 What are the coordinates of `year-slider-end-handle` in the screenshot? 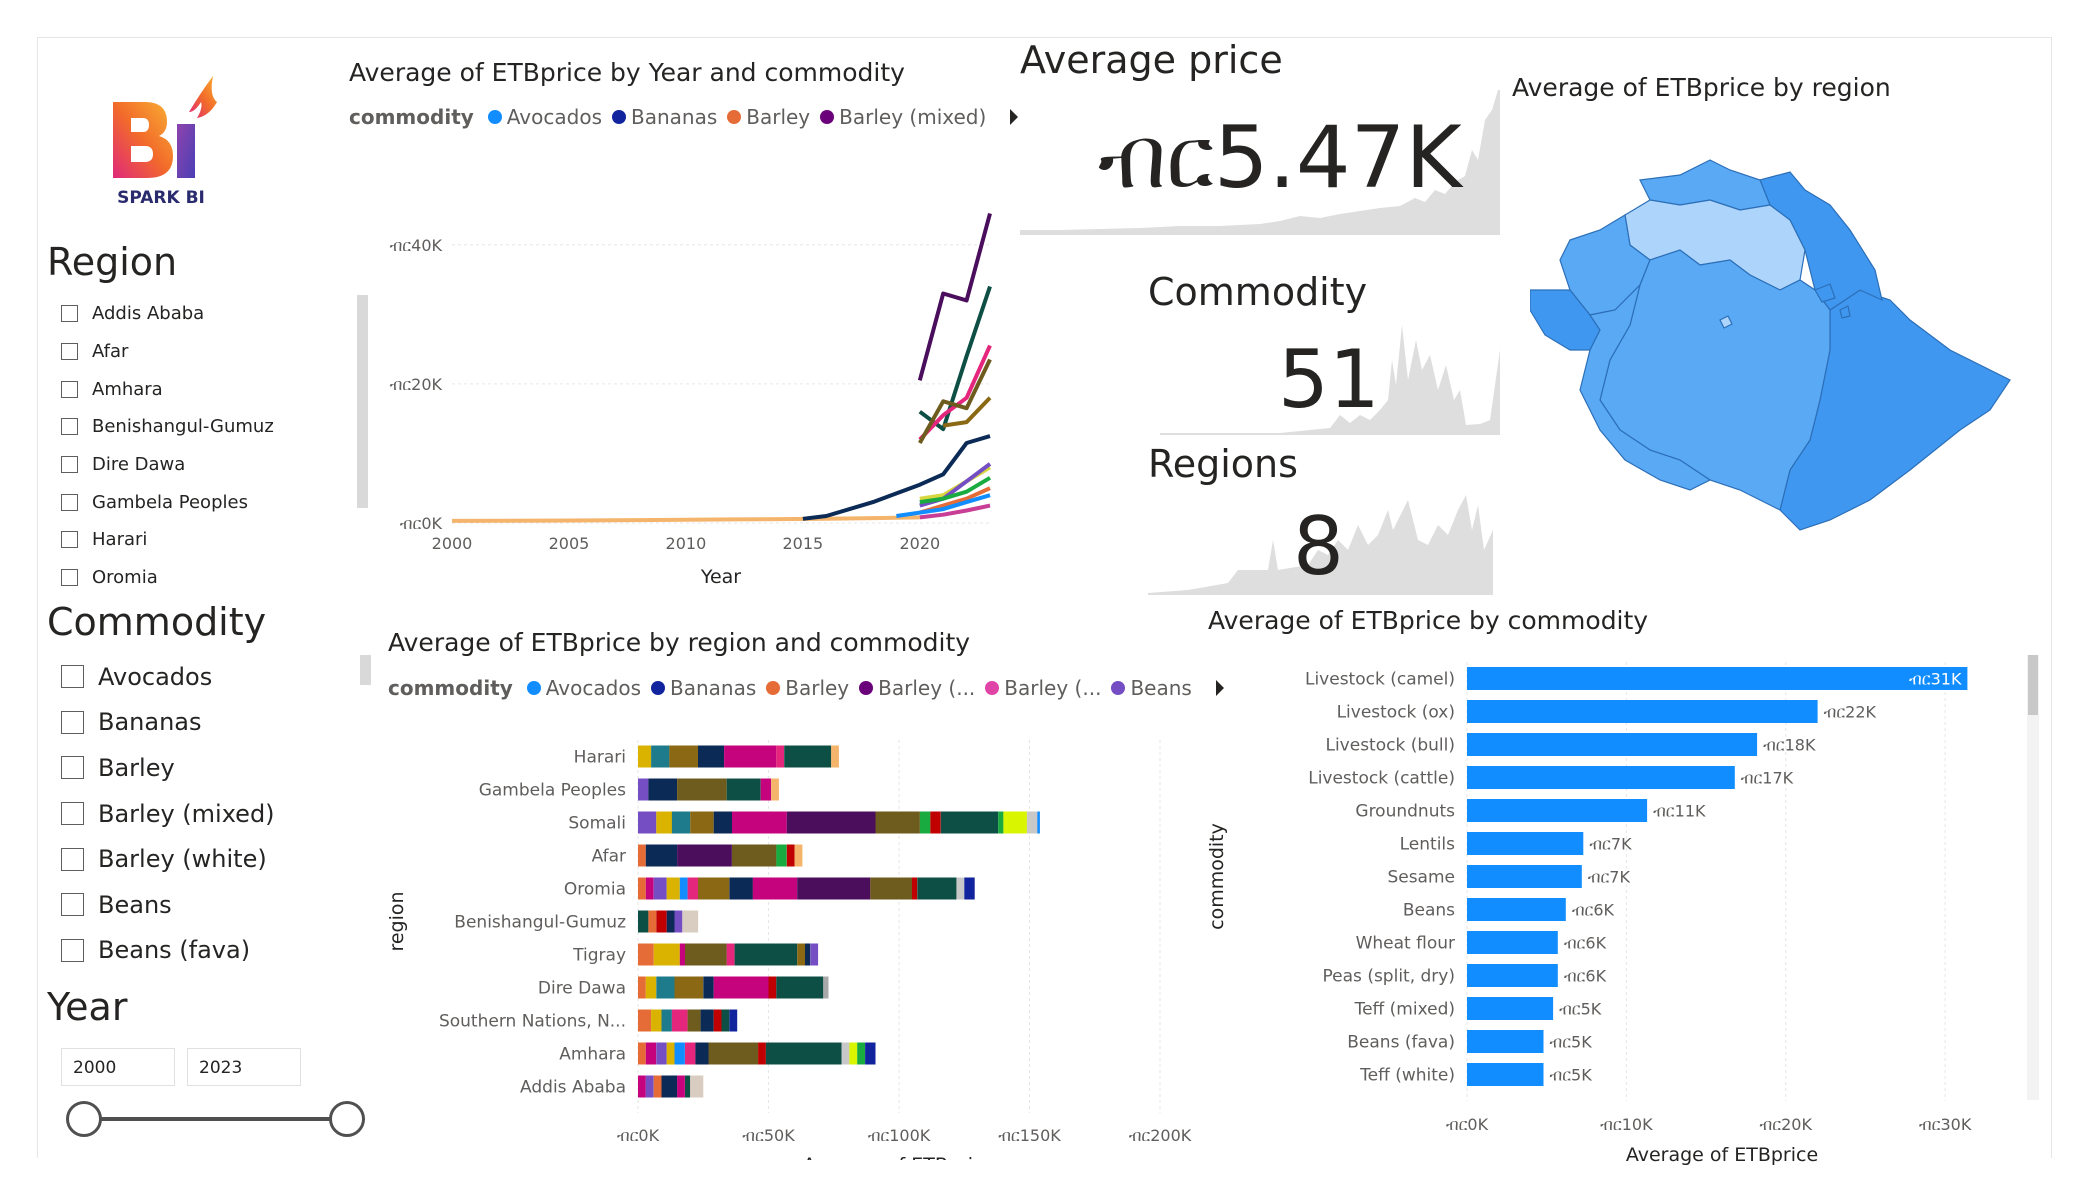 It's located at (347, 1119).